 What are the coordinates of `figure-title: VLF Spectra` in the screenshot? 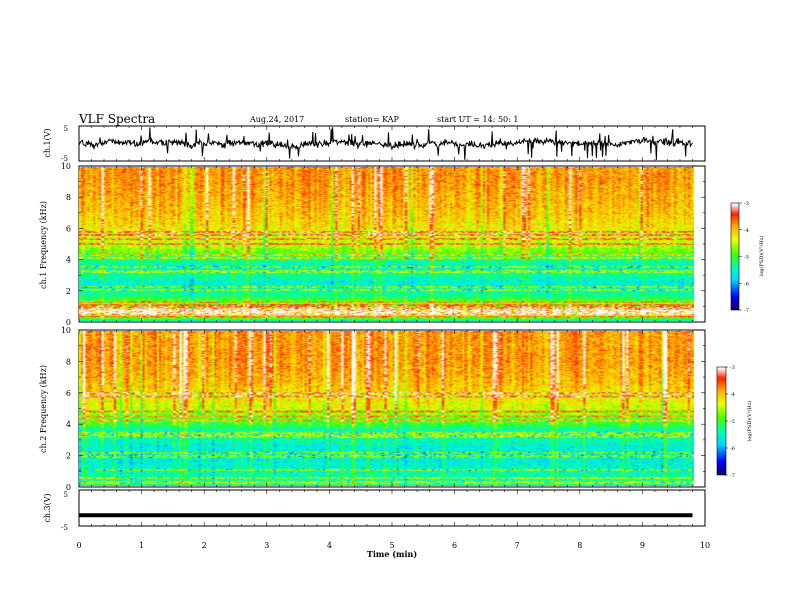 It's located at (116, 119).